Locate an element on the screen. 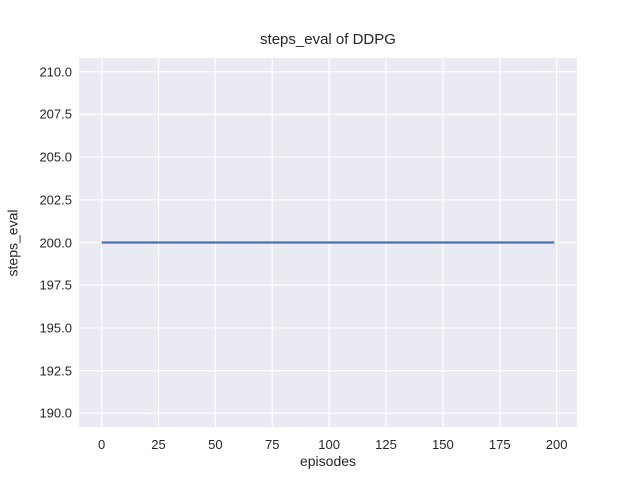 The width and height of the screenshot is (640, 480). y-tick-label: 207.5 is located at coordinates (55, 114).